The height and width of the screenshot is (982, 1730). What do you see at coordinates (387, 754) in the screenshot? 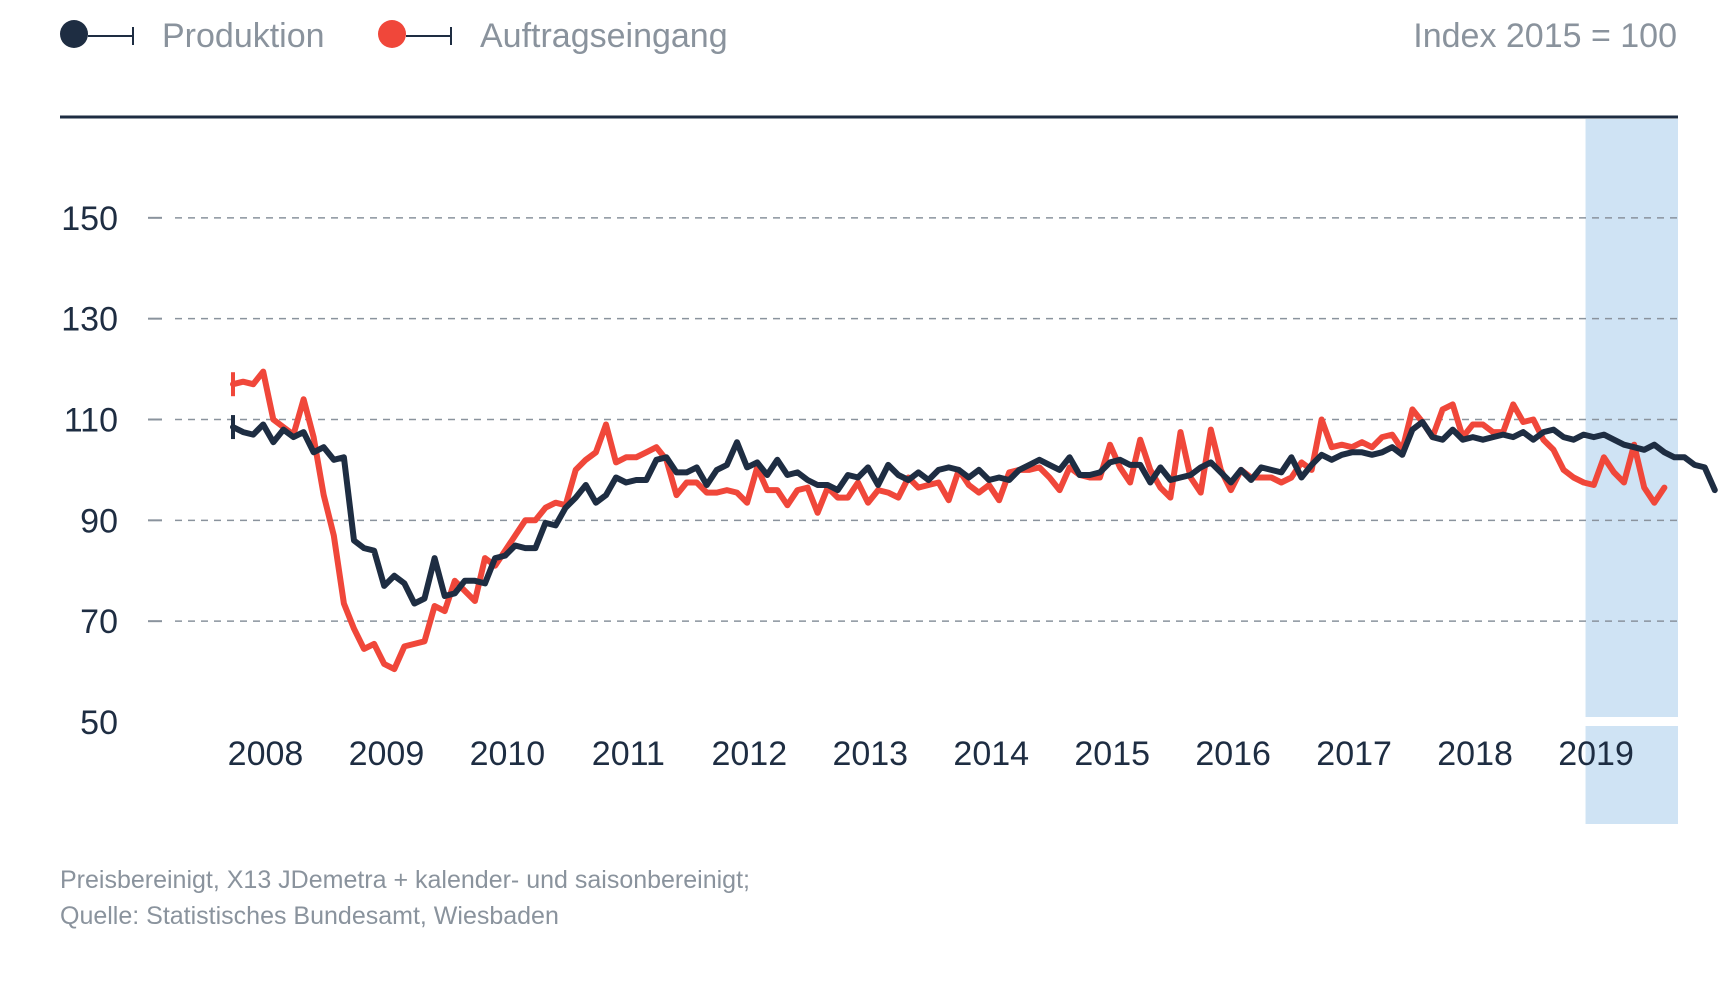
I see `x-tick-label: 2009` at bounding box center [387, 754].